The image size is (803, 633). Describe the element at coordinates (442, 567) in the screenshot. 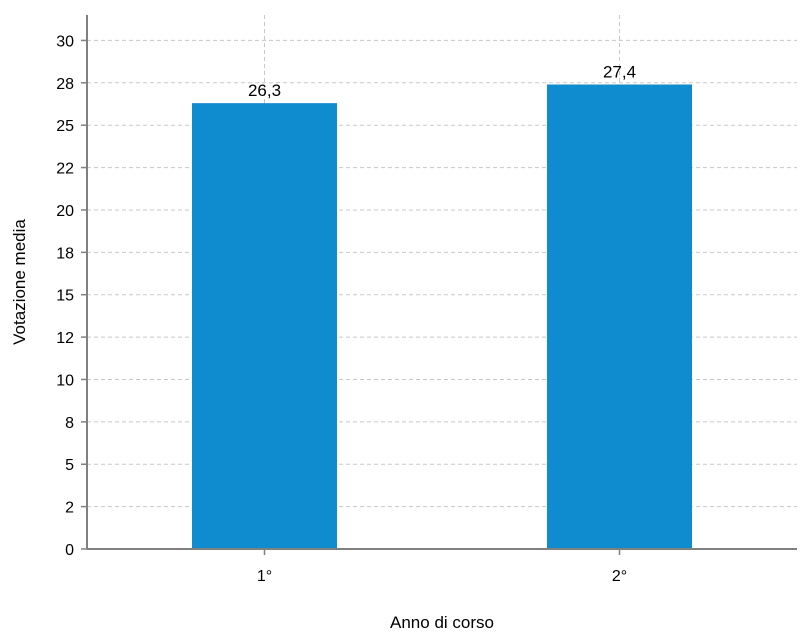

I see `x-axis-ticks: 1° 2°` at that location.